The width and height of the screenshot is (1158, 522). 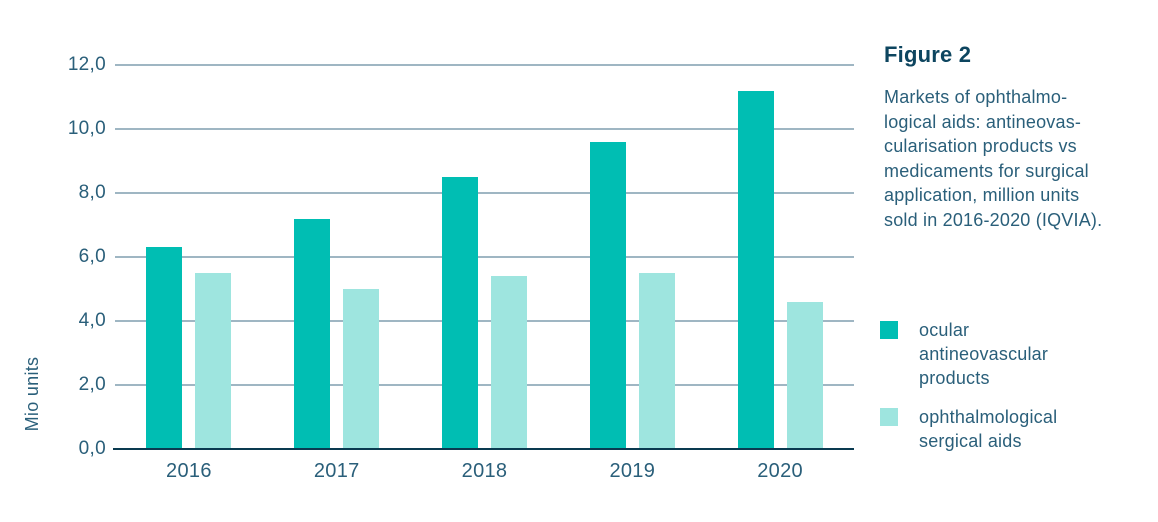 I want to click on y-tick-labels: 0,0 2,0 4,0 6,0 8,0 10,0 12,0, so click(x=67, y=256).